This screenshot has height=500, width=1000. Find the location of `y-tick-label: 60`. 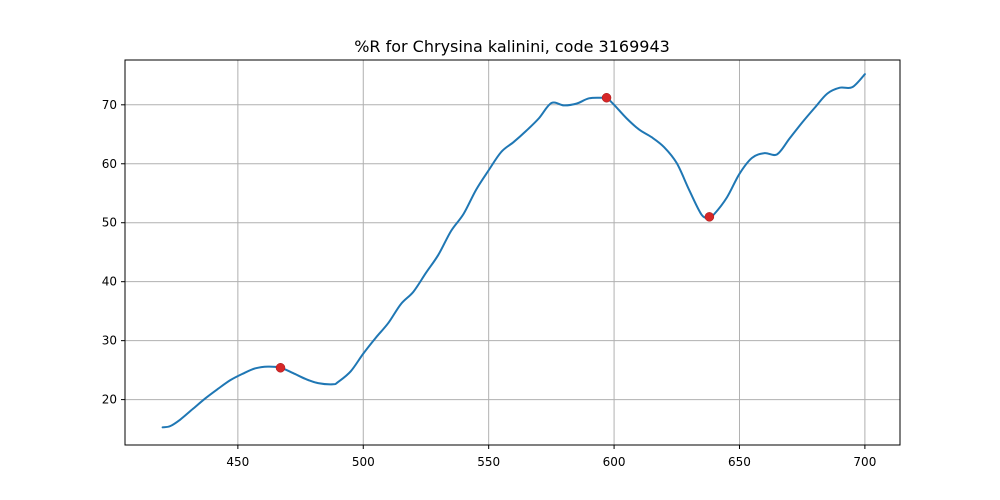

y-tick-label: 60 is located at coordinates (109, 164).